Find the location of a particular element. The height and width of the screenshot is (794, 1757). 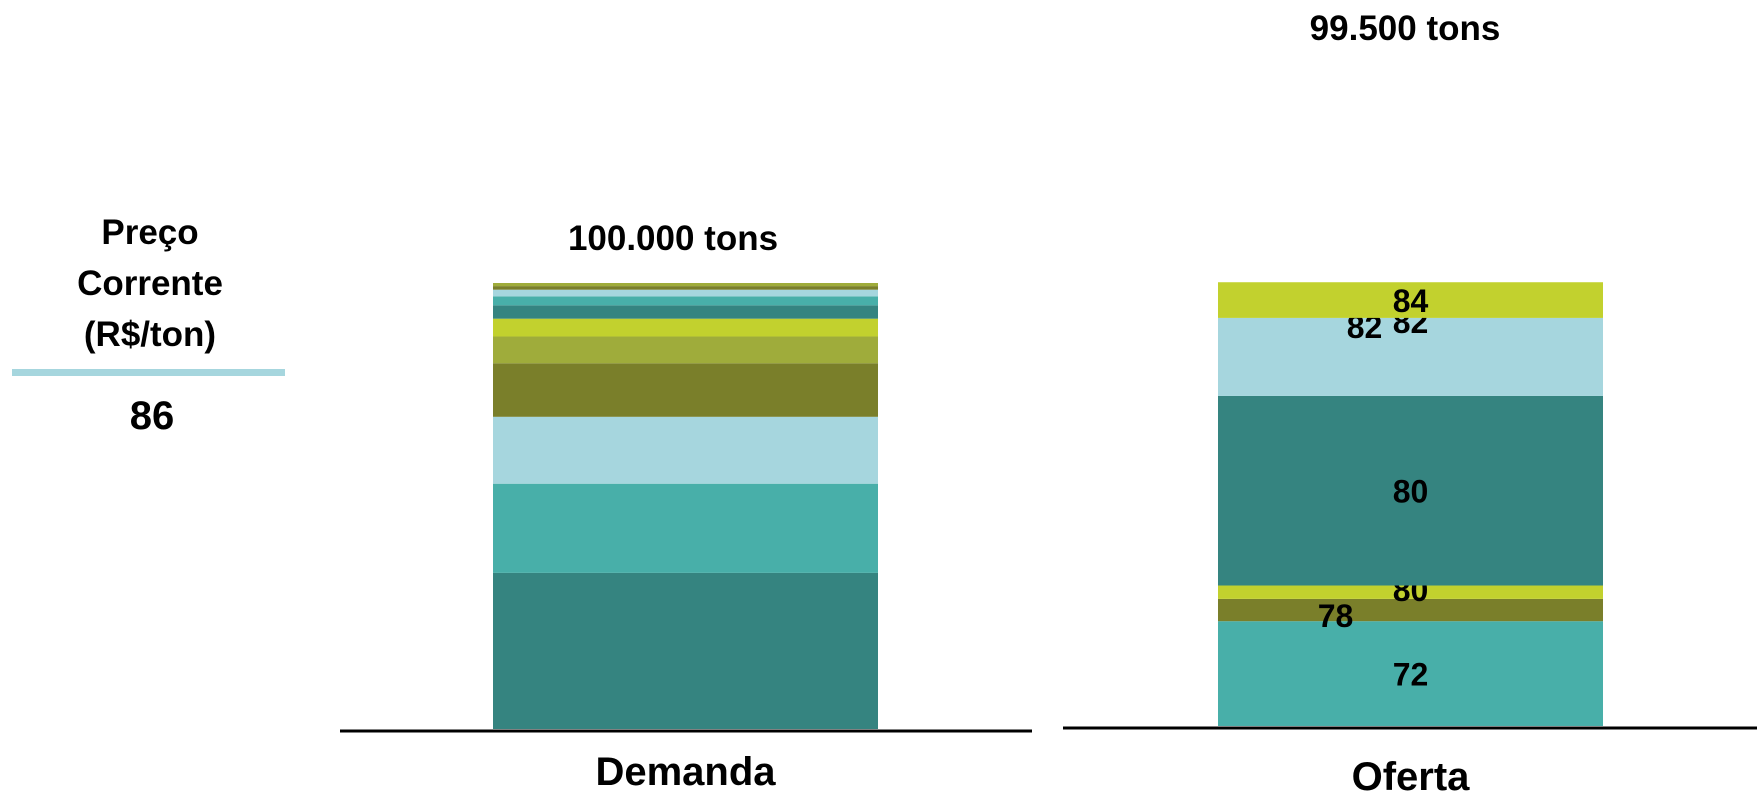

segment-label: 84 is located at coordinates (1411, 301).